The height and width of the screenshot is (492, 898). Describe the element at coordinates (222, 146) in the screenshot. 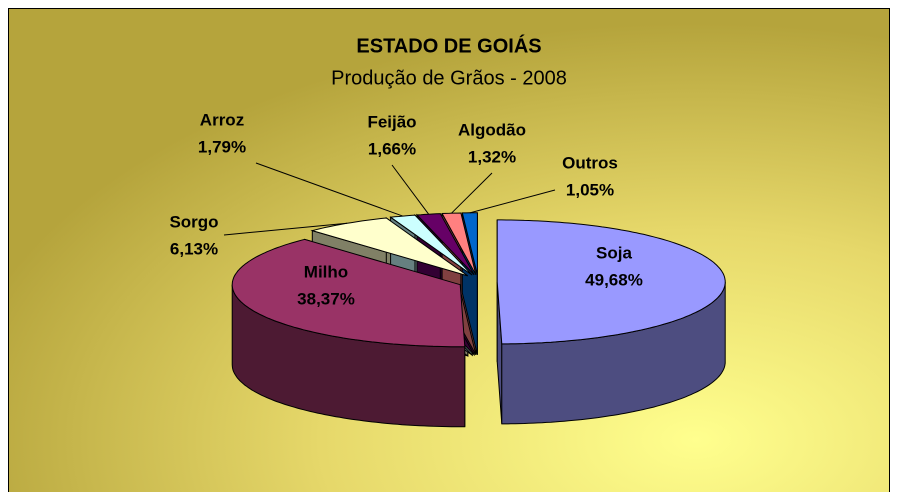

I see `slice-value-label: 1,79%` at that location.